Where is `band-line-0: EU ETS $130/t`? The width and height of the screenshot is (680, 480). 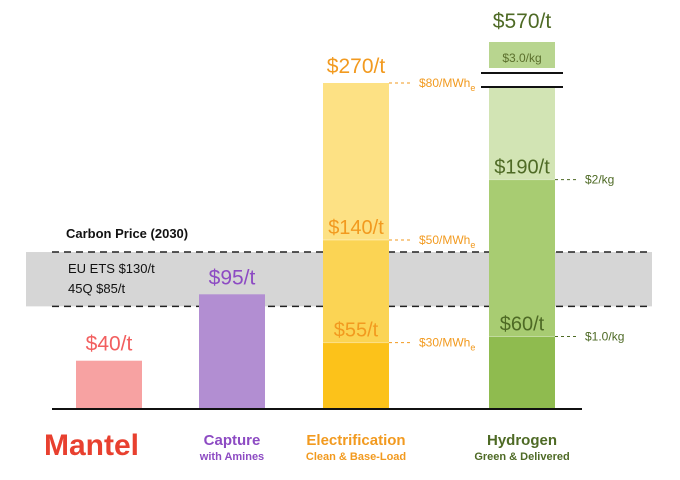
band-line-0: EU ETS $130/t is located at coordinates (111, 268).